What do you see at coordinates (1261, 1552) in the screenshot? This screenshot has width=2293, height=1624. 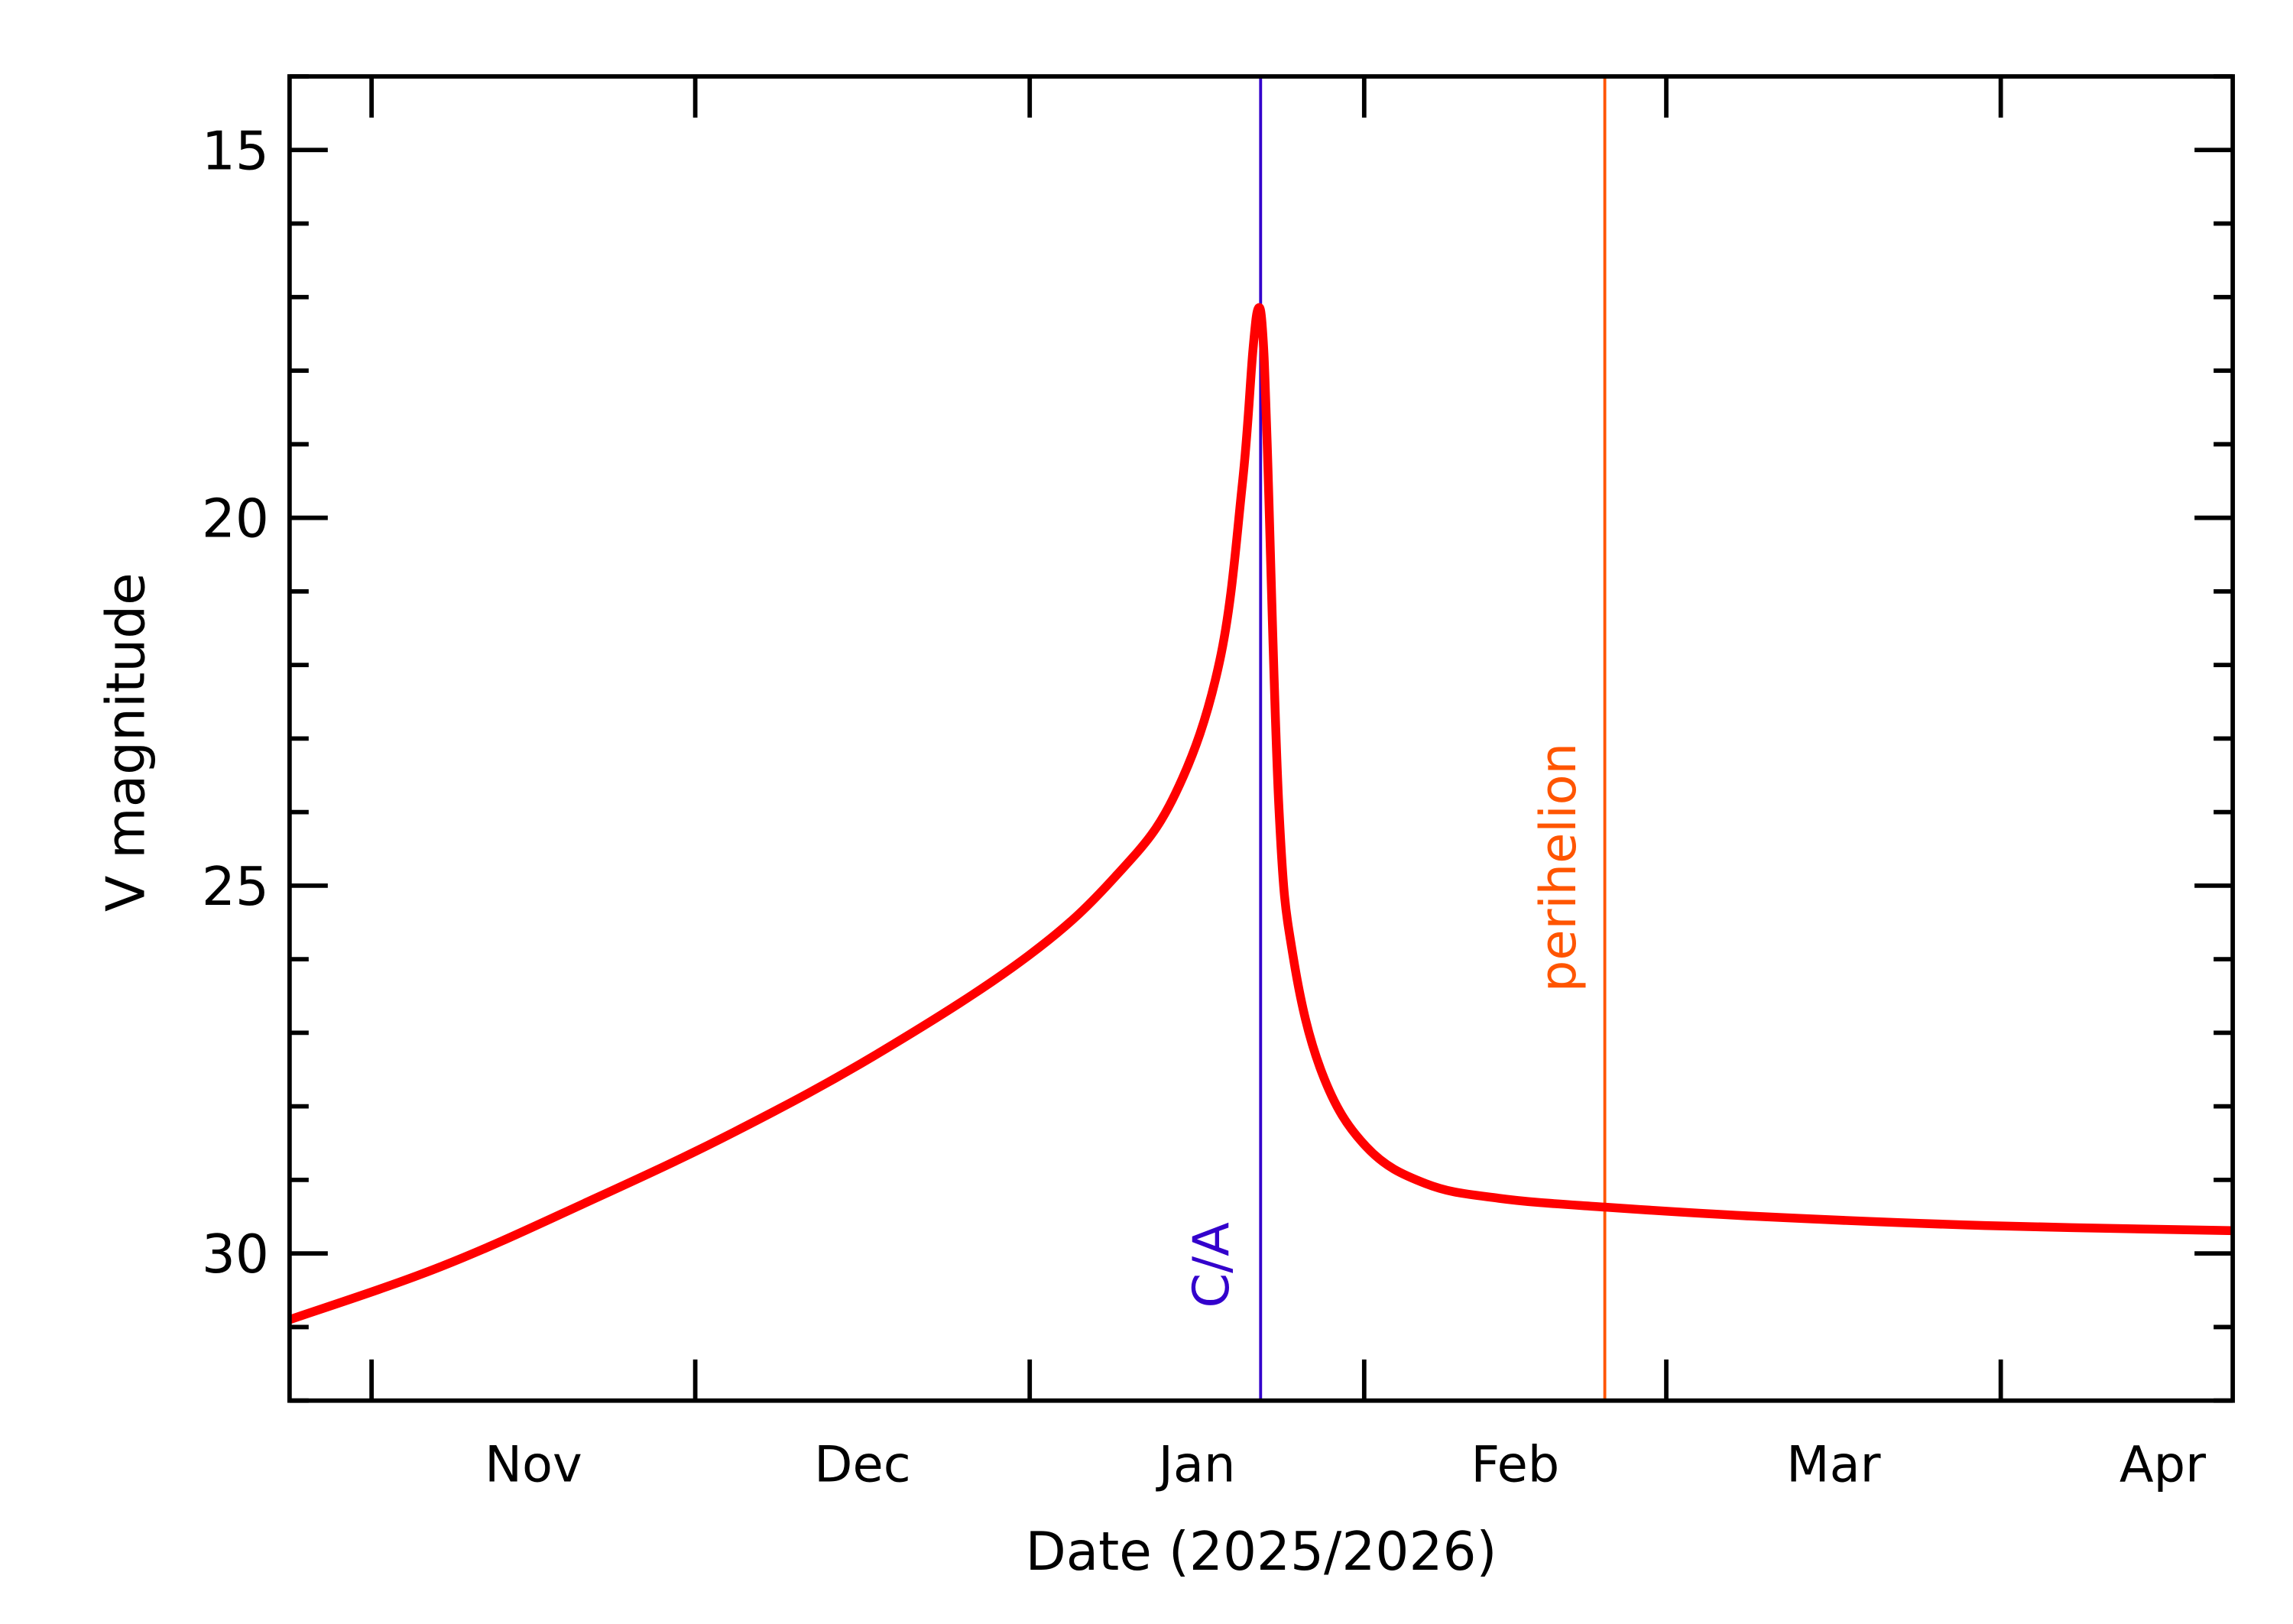 I see `x-axis-label: Date (2025/2026)` at bounding box center [1261, 1552].